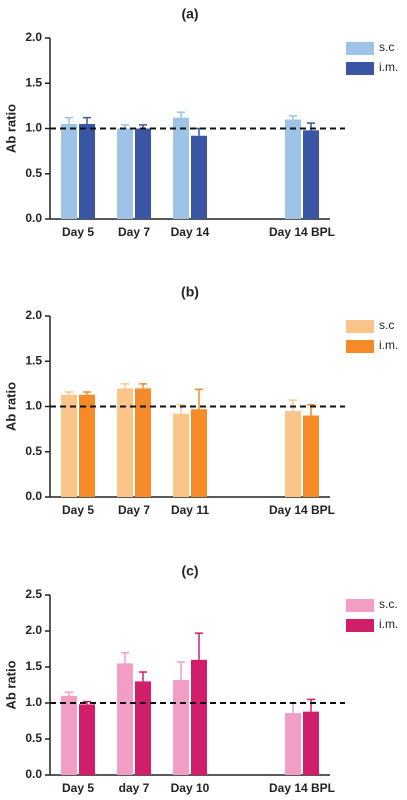 This screenshot has width=407, height=800. I want to click on x-tick-label: Day 10, so click(190, 788).